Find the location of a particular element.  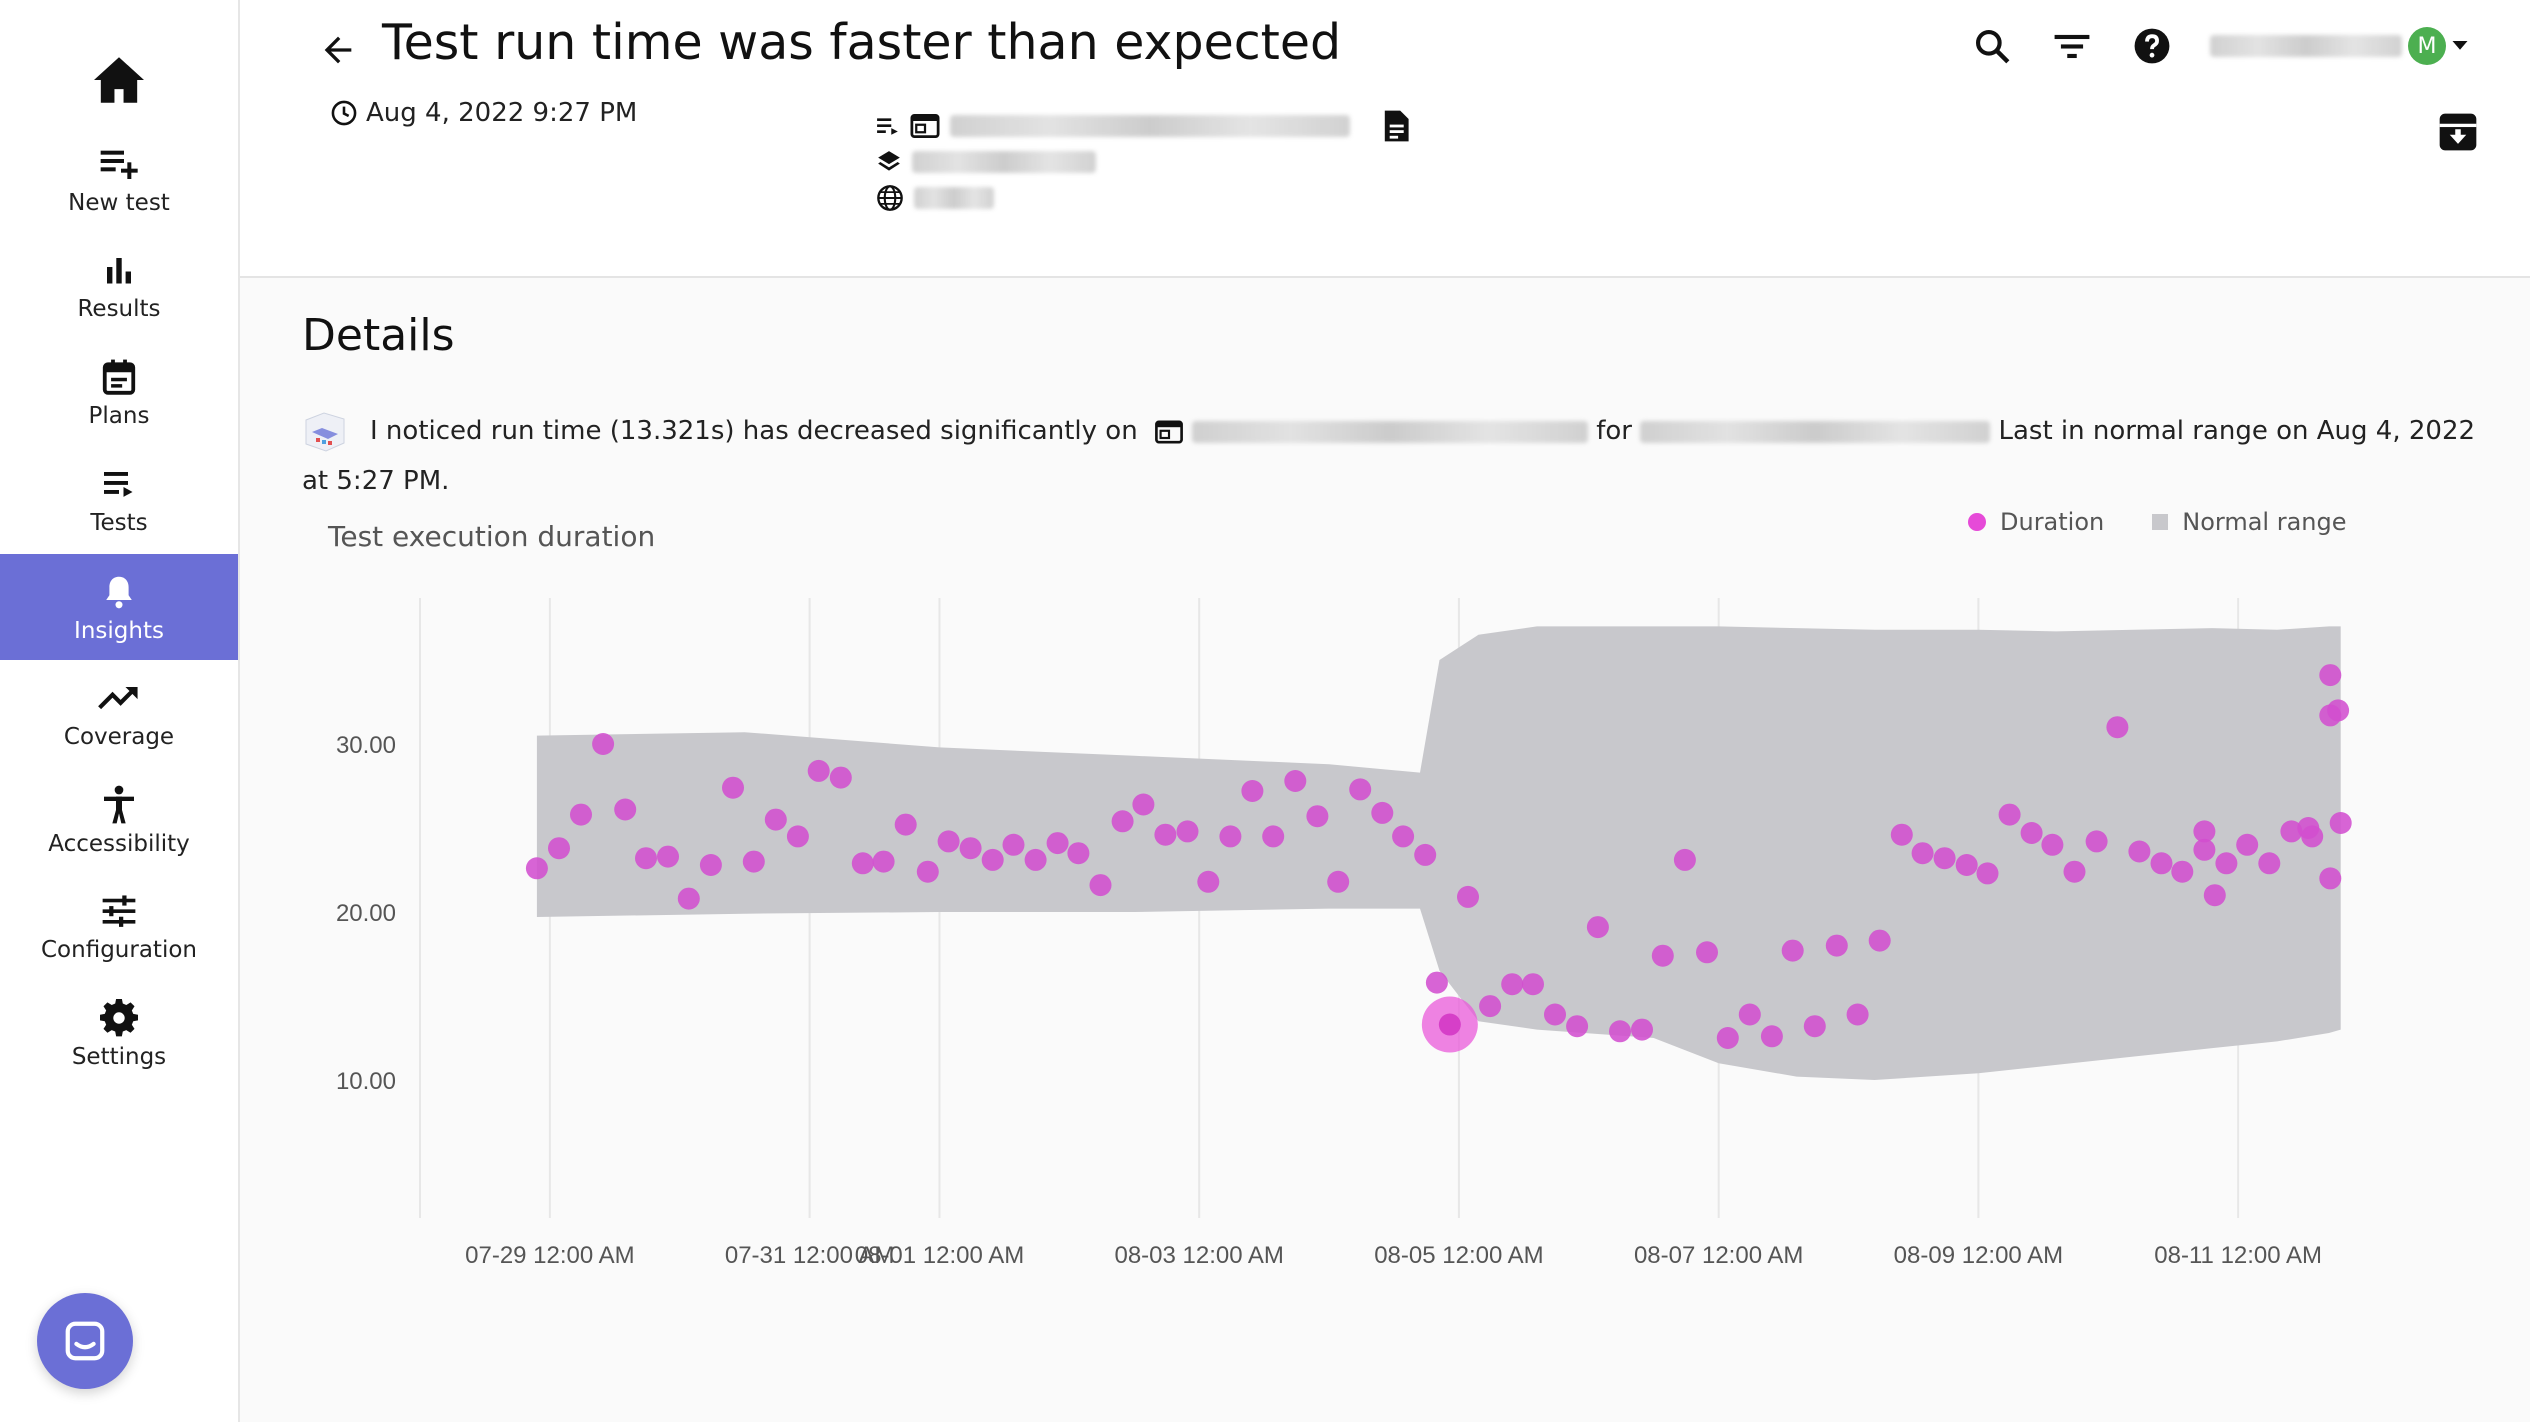

caret-down-icon is located at coordinates (2460, 45).